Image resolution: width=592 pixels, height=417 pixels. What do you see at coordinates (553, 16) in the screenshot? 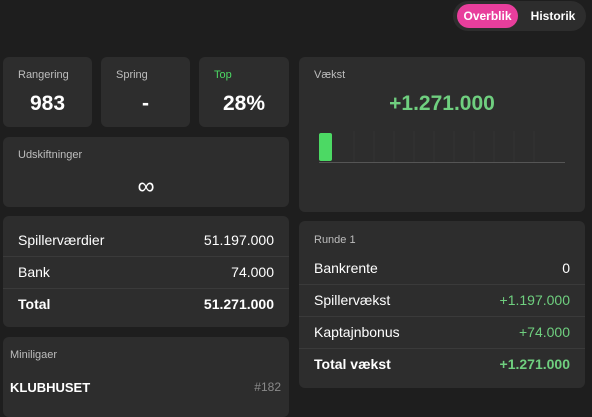
I see `tab-history: Historik` at bounding box center [553, 16].